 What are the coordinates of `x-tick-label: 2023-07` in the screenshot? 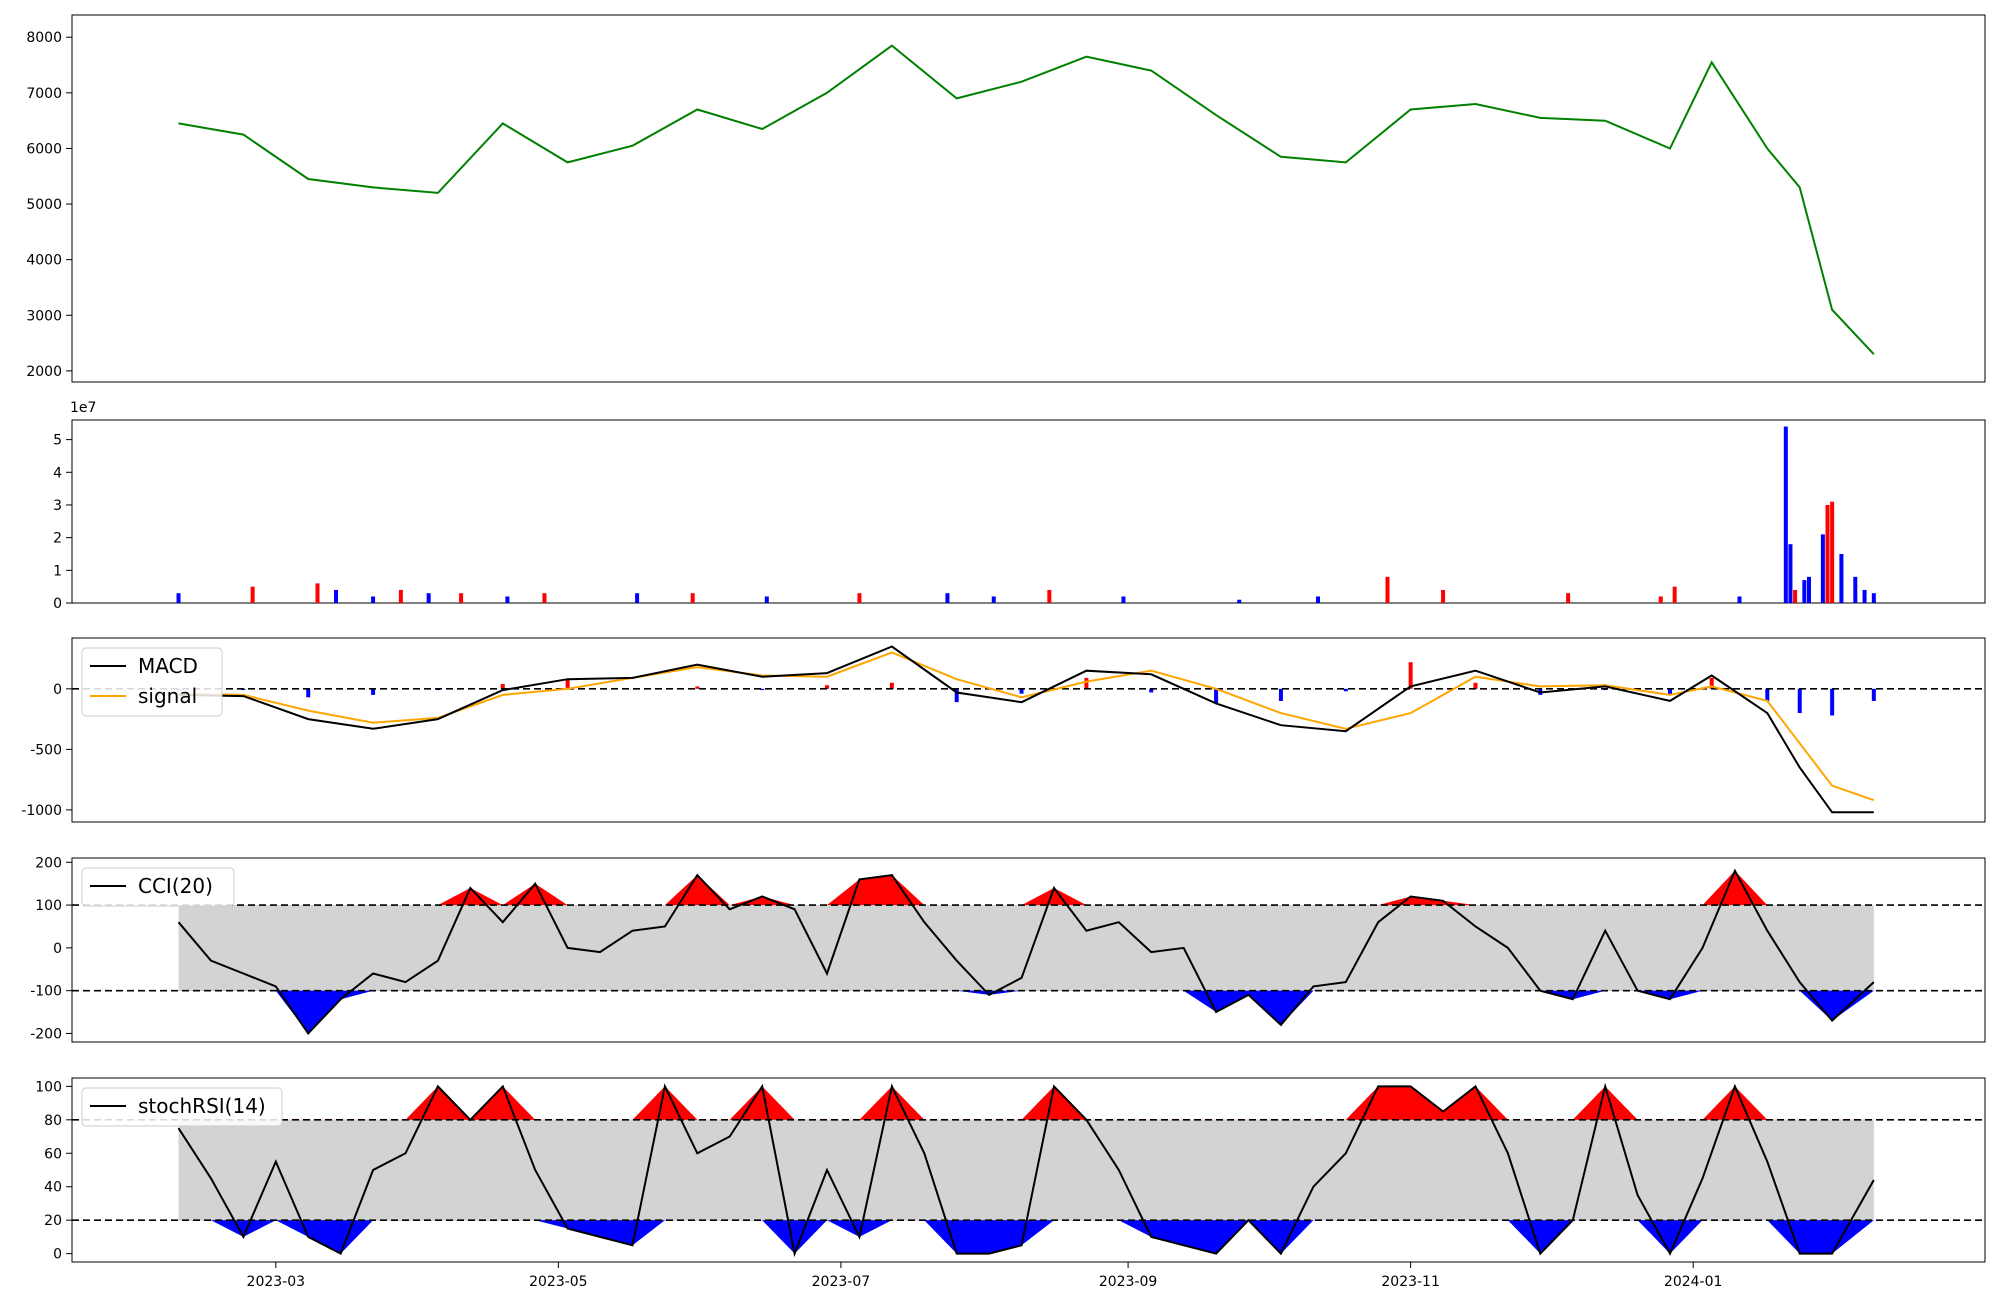 It's located at (841, 1282).